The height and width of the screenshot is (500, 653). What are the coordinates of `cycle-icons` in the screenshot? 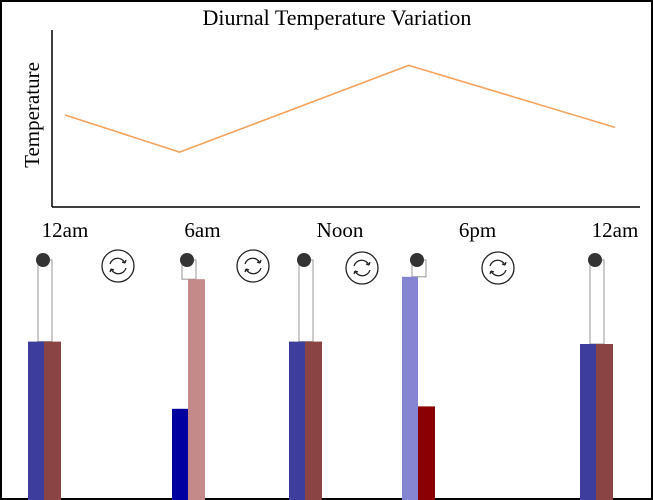 It's located at (308, 267).